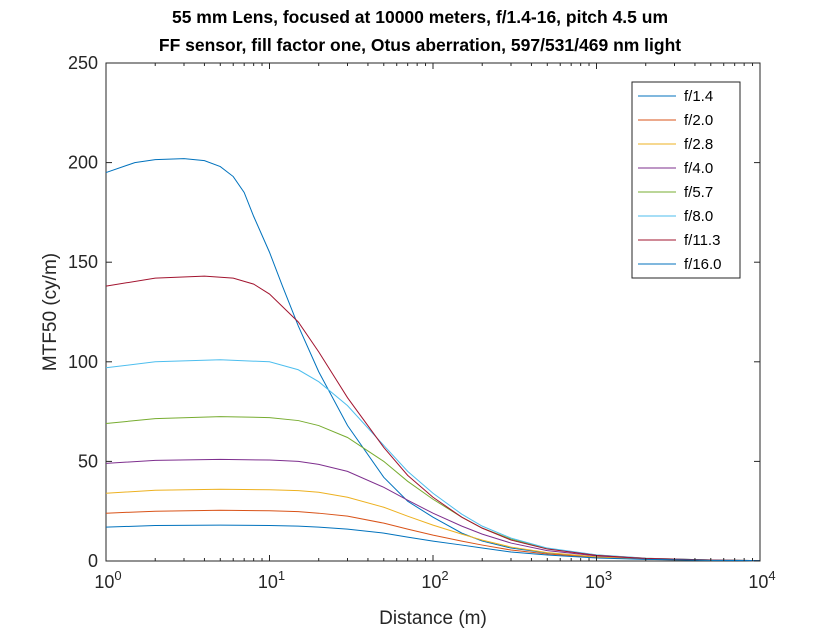 This screenshot has width=840, height=630. Describe the element at coordinates (433, 618) in the screenshot. I see `x-axis-label: Distance (m)` at that location.